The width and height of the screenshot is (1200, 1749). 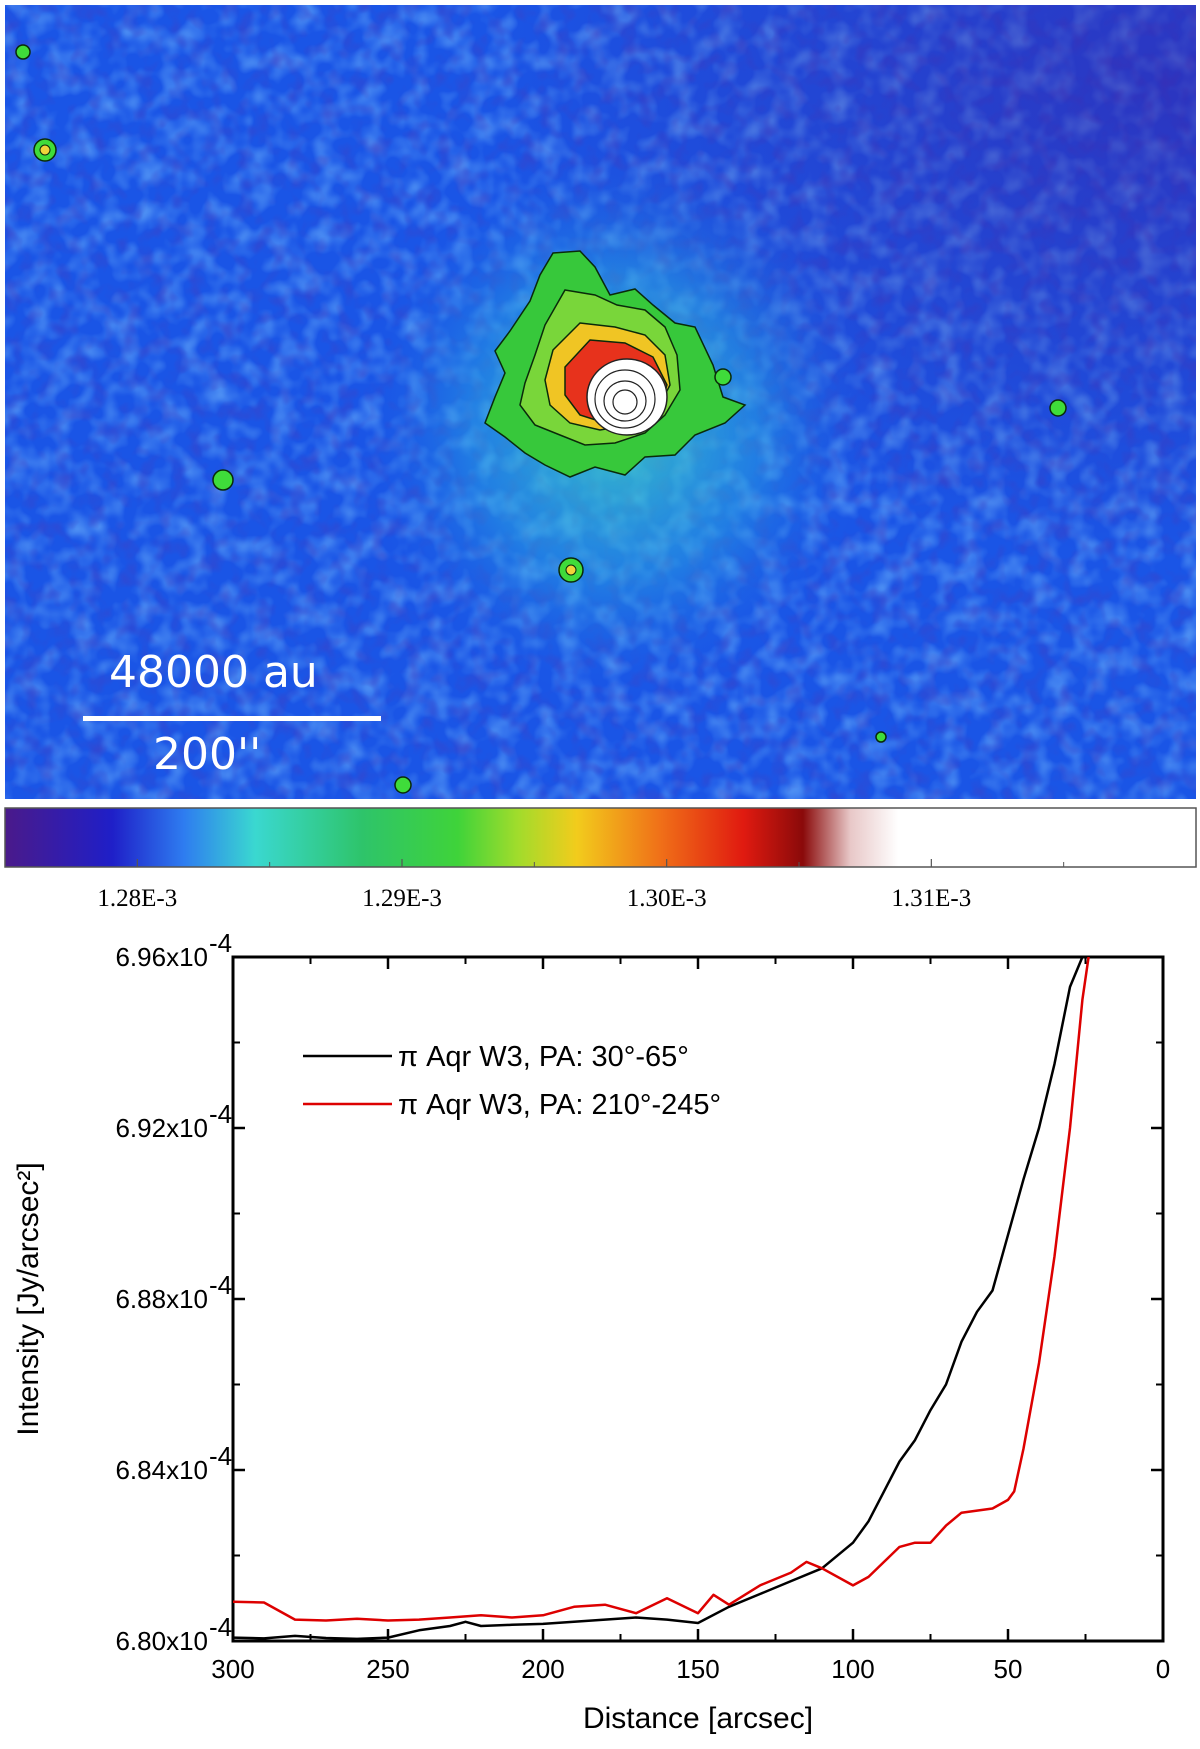 I want to click on x-tick-label: 250, so click(x=387, y=1669).